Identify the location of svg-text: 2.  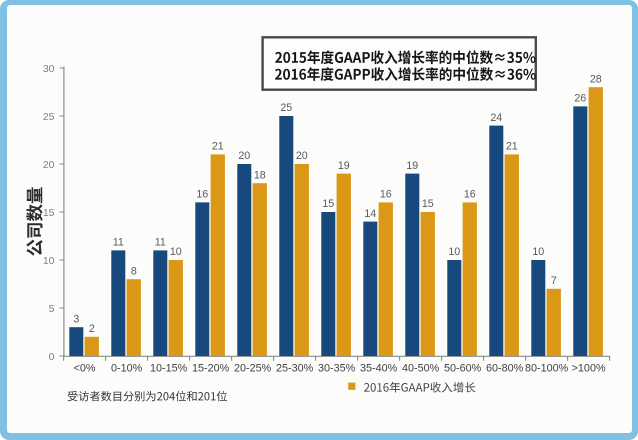
(92, 329).